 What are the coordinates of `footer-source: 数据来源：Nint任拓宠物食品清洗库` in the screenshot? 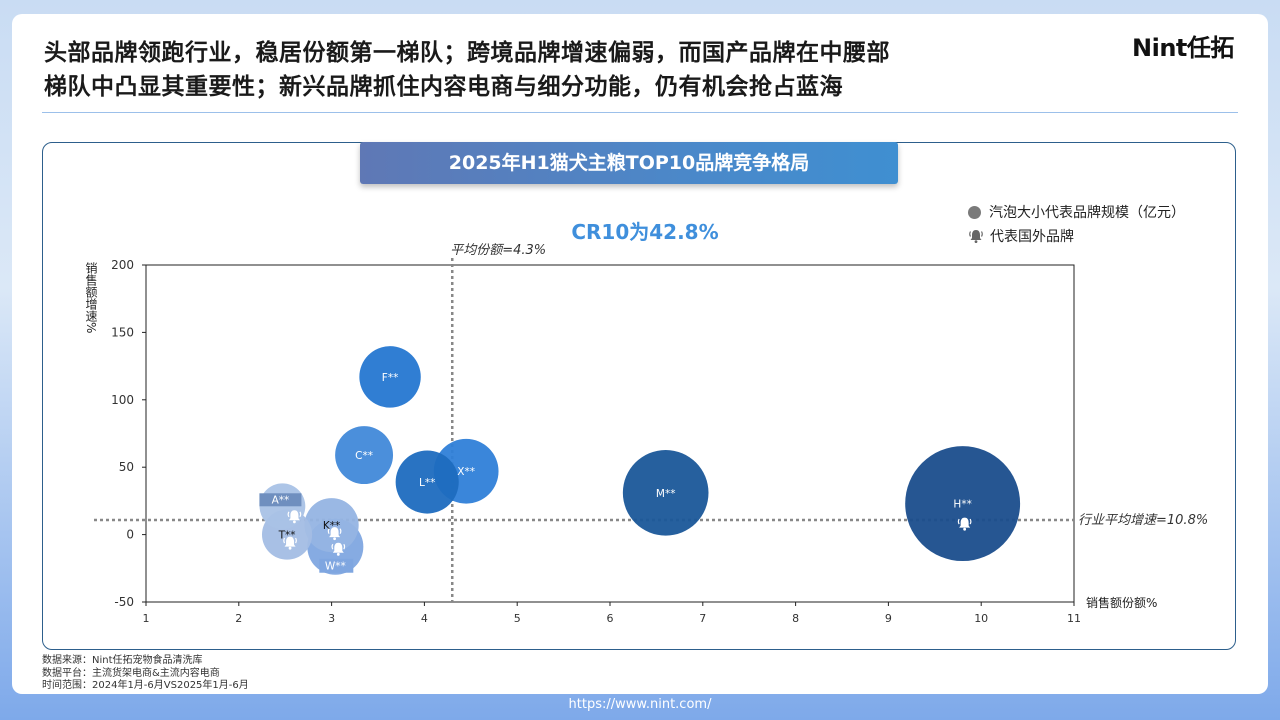 It's located at (122, 660).